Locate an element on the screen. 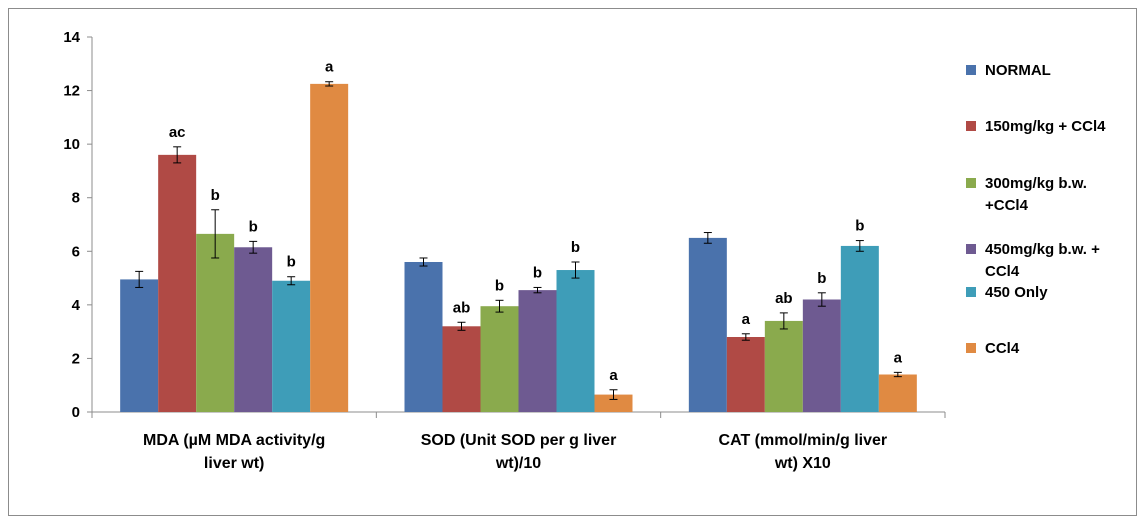 Image resolution: width=1145 pixels, height=524 pixels. category-label: CAT (mmol/min/g liver is located at coordinates (803, 440).